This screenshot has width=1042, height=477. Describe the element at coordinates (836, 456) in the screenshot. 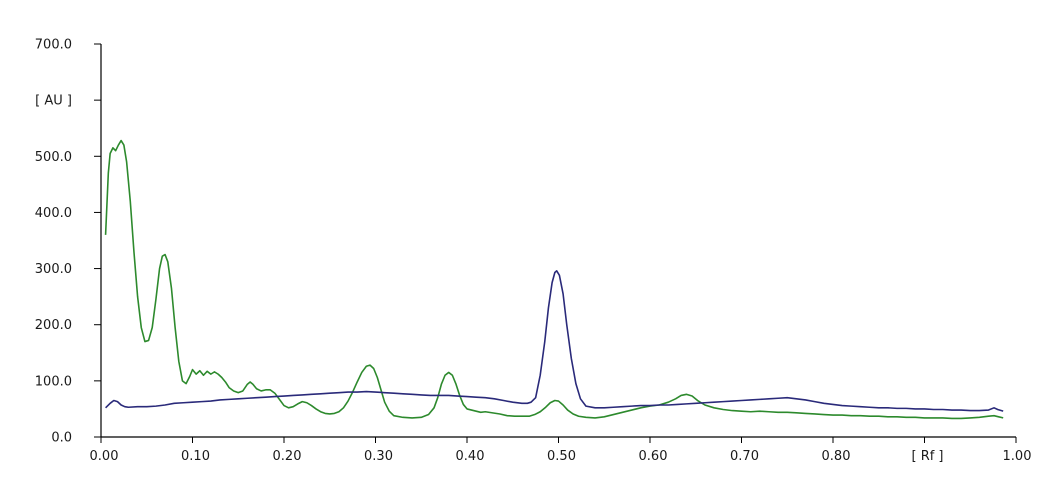

I see `x-tick-label: 0.80` at that location.